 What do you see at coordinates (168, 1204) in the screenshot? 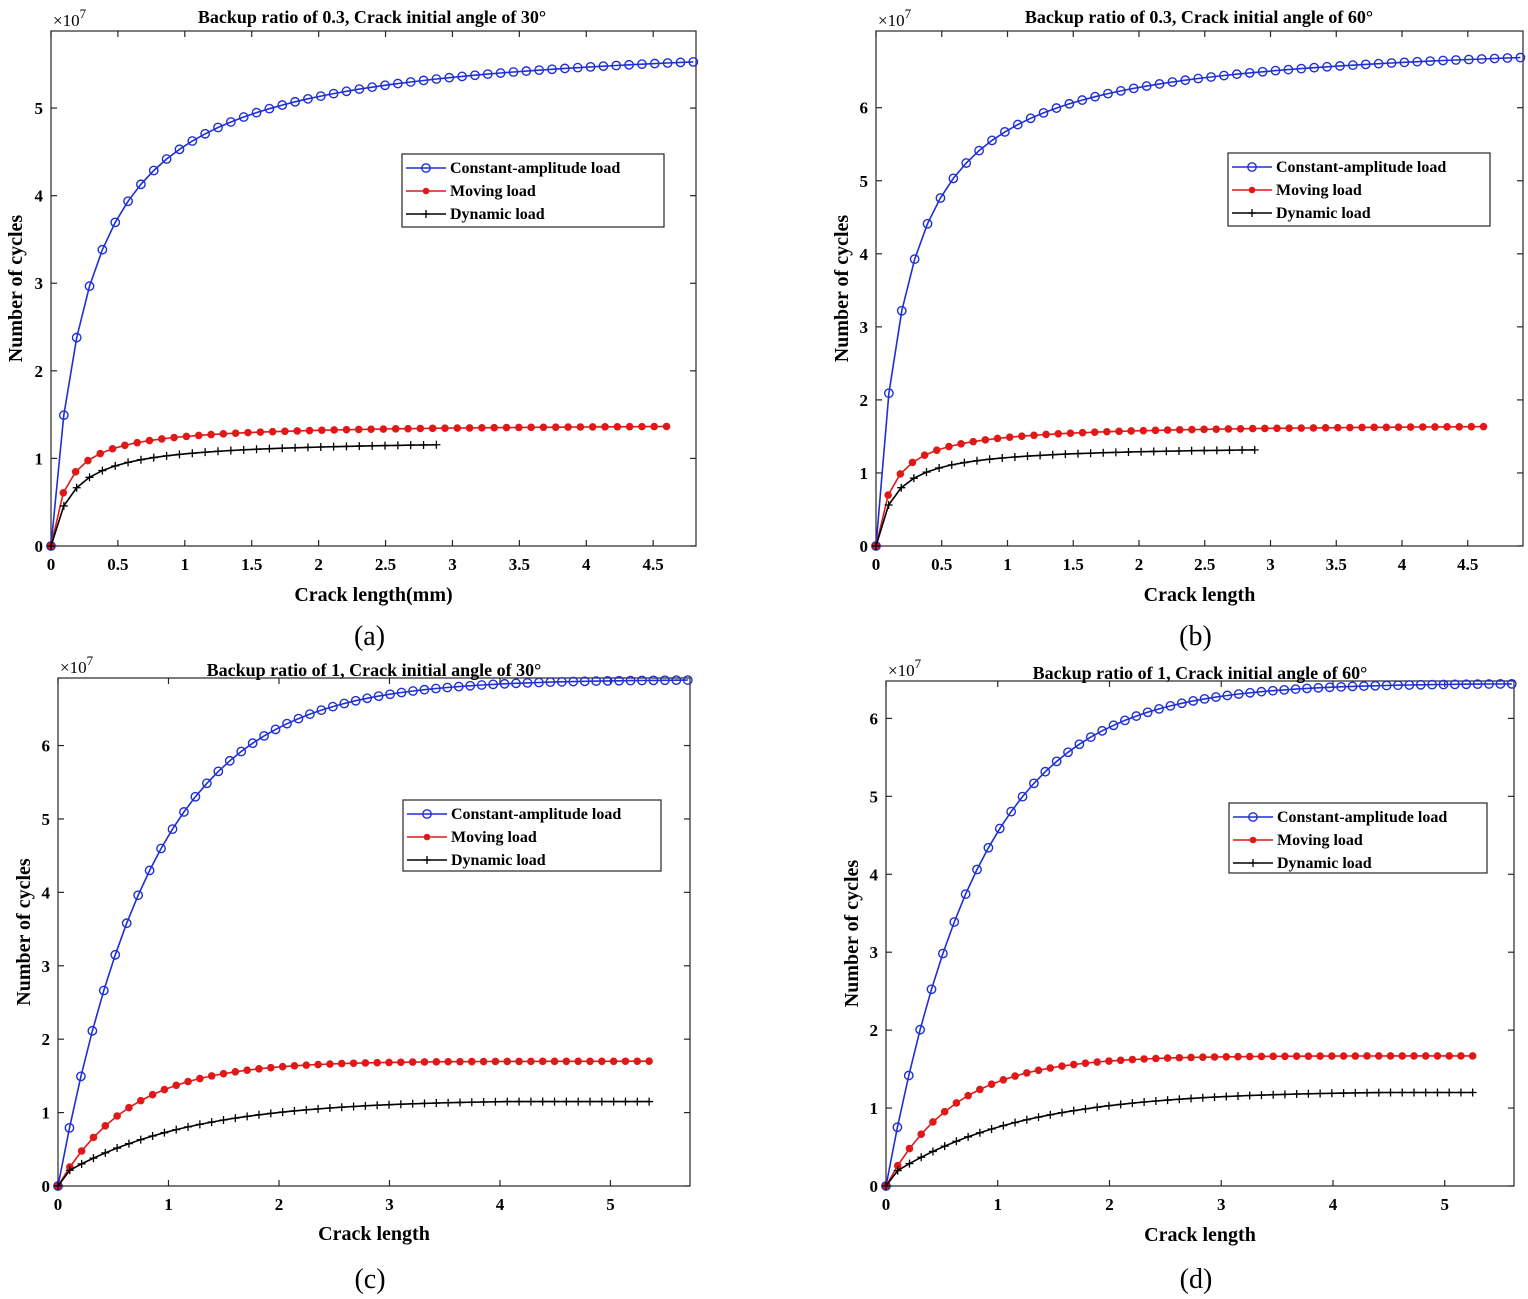
I see `x-tick-label: 1` at bounding box center [168, 1204].